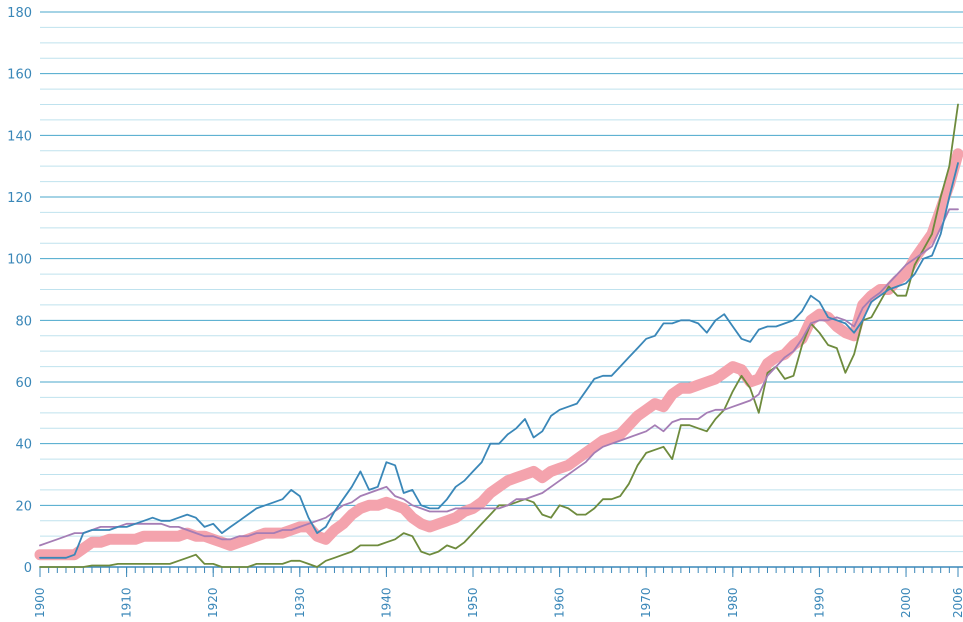  I want to click on x-tick-label: 2006, so click(957, 602).